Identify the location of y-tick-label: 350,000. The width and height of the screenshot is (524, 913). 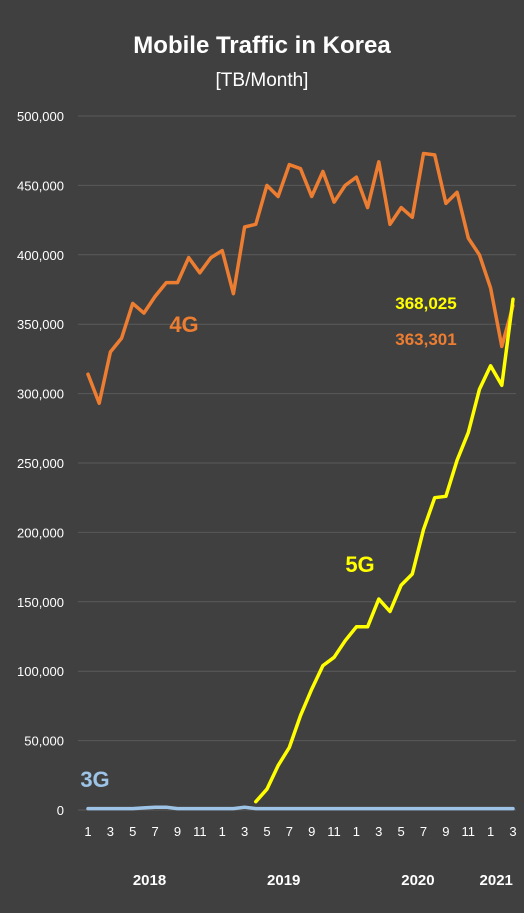
(40, 324).